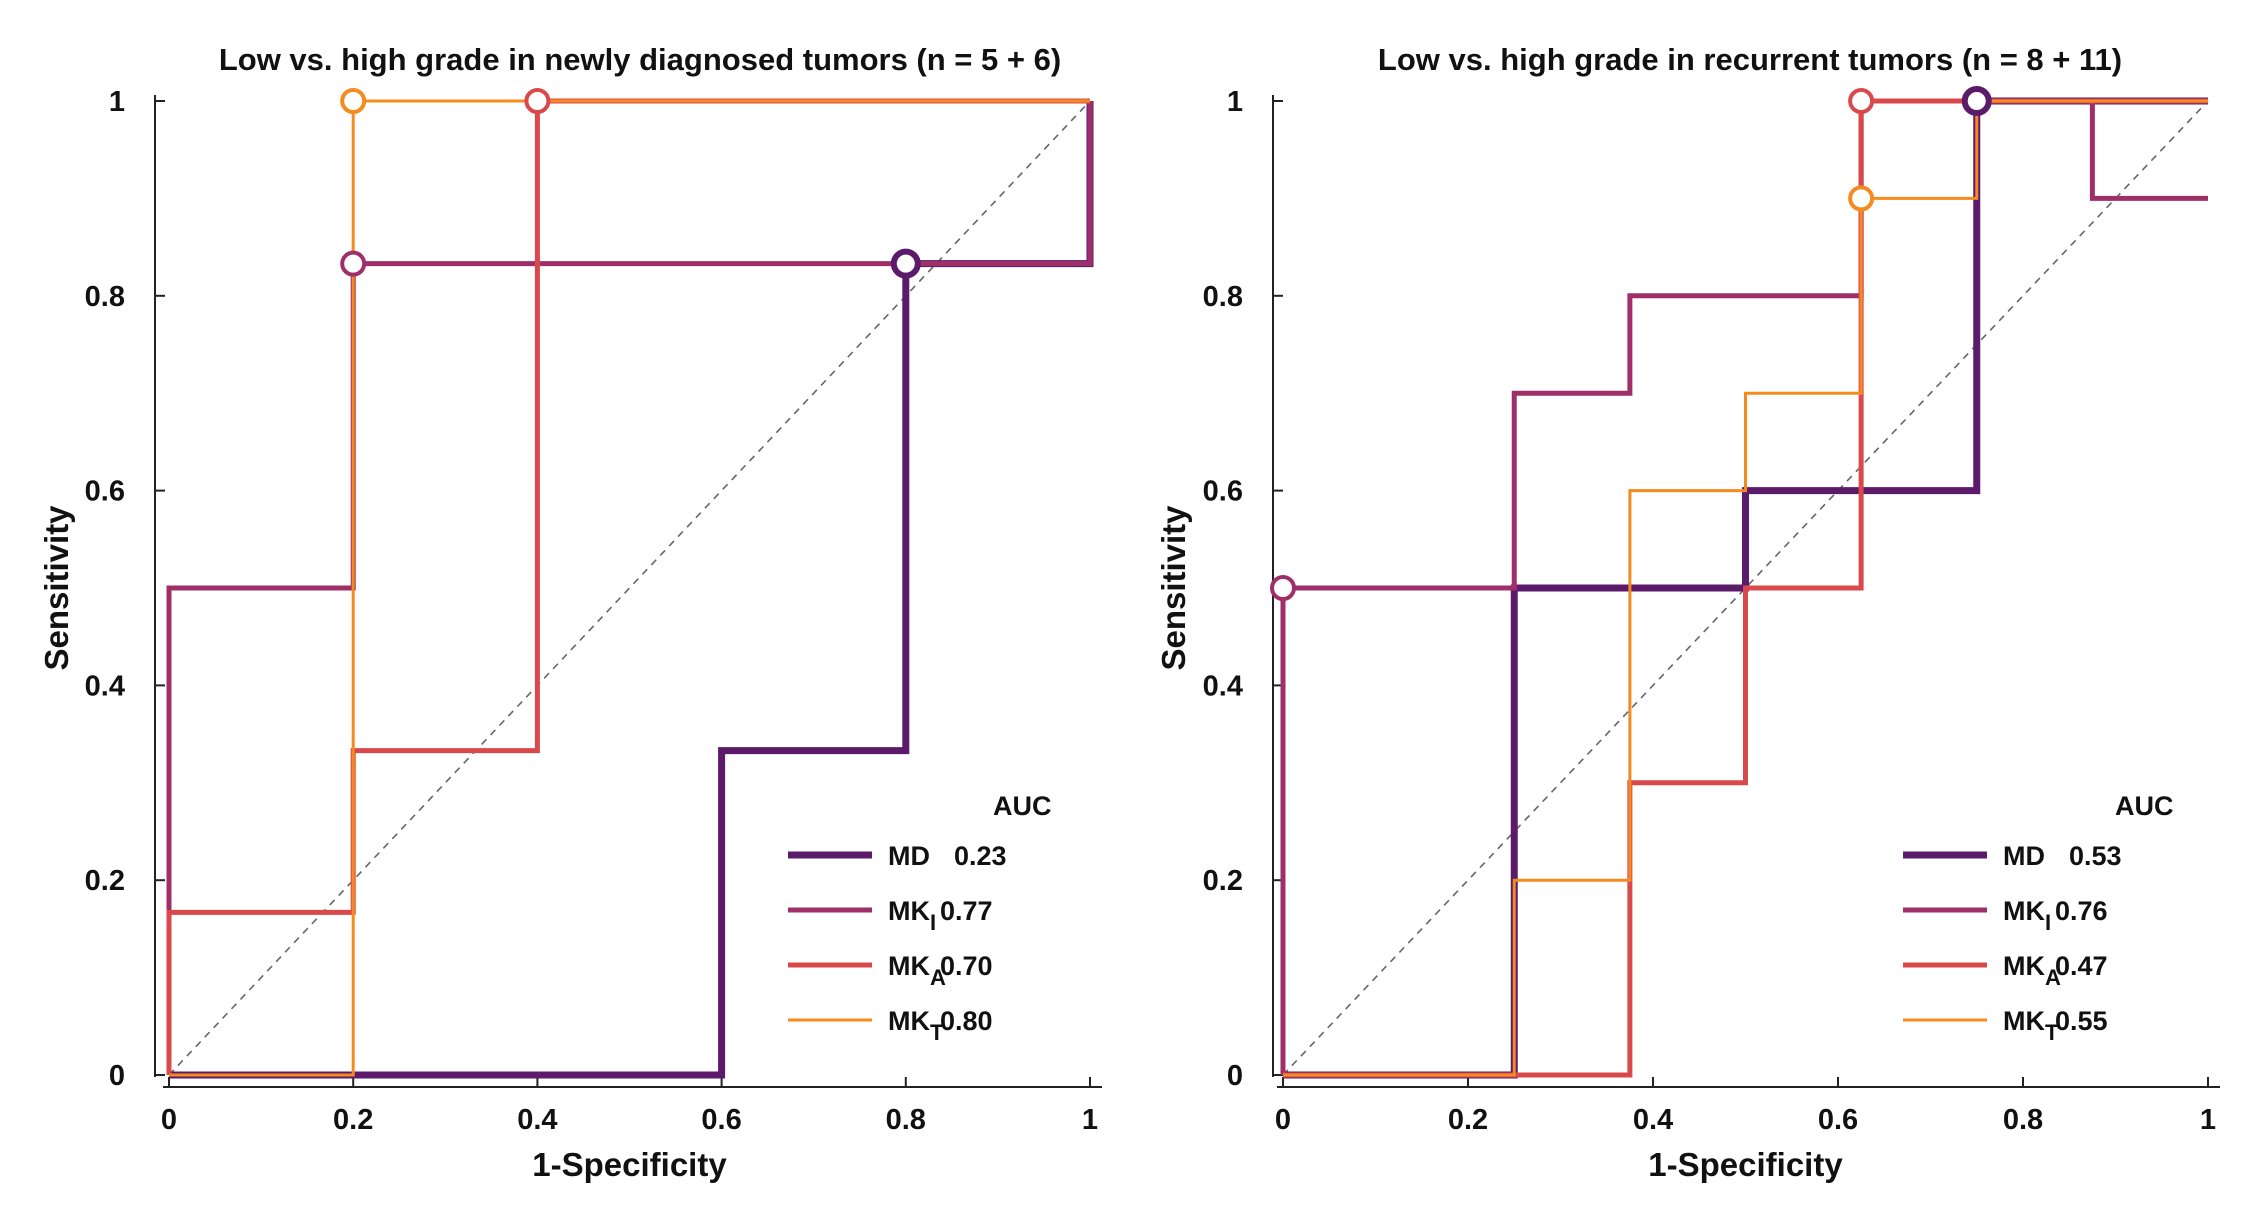  I want to click on legend-auc-md: 0.23, so click(980, 856).